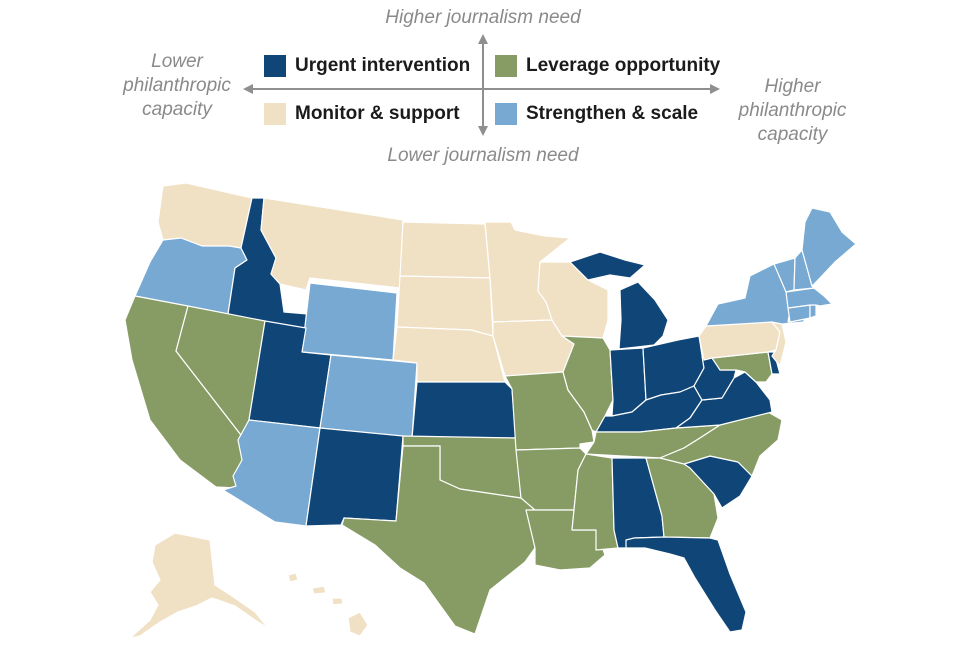 The width and height of the screenshot is (978, 652). Describe the element at coordinates (377, 113) in the screenshot. I see `legend-label-monitor: Monitor & support` at that location.